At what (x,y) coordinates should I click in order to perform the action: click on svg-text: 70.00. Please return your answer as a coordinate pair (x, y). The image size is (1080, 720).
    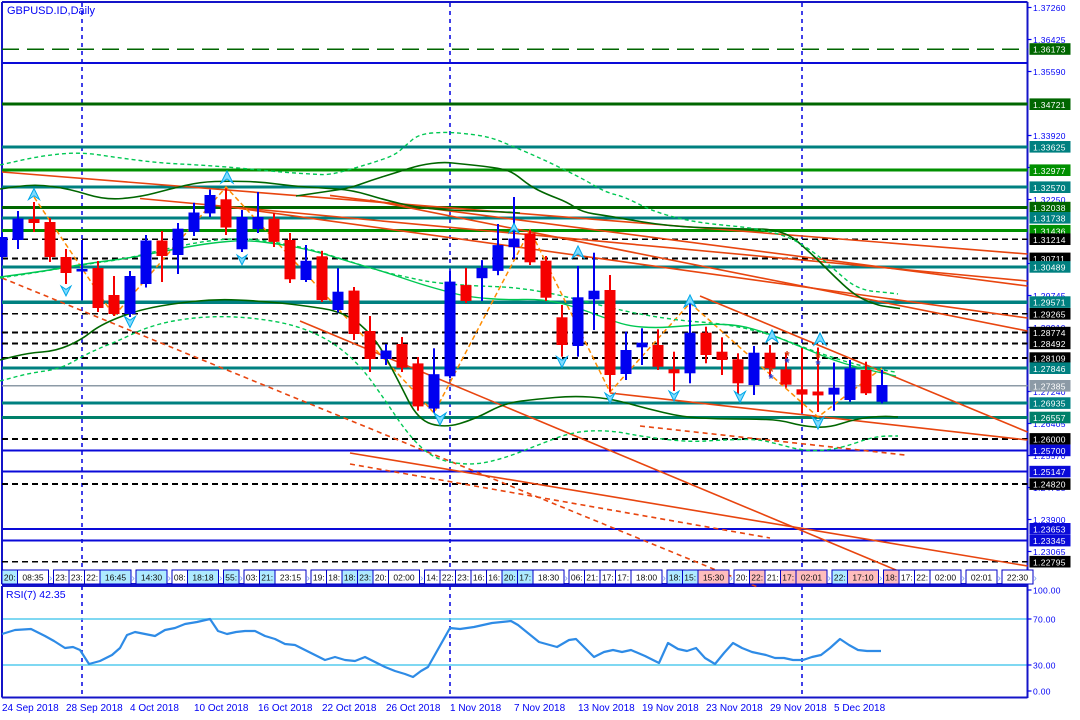
    Looking at the image, I should click on (1044, 619).